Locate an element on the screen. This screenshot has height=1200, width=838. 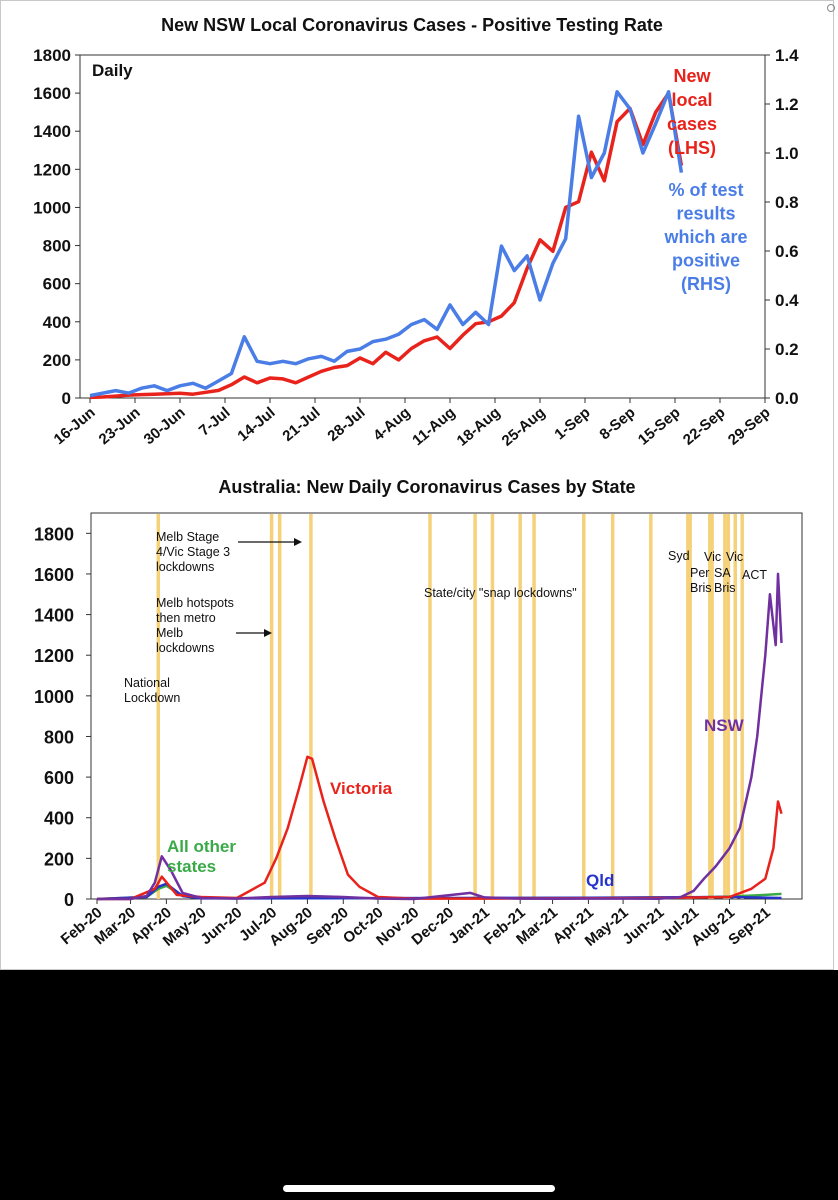
label-line: New is located at coordinates (692, 76).